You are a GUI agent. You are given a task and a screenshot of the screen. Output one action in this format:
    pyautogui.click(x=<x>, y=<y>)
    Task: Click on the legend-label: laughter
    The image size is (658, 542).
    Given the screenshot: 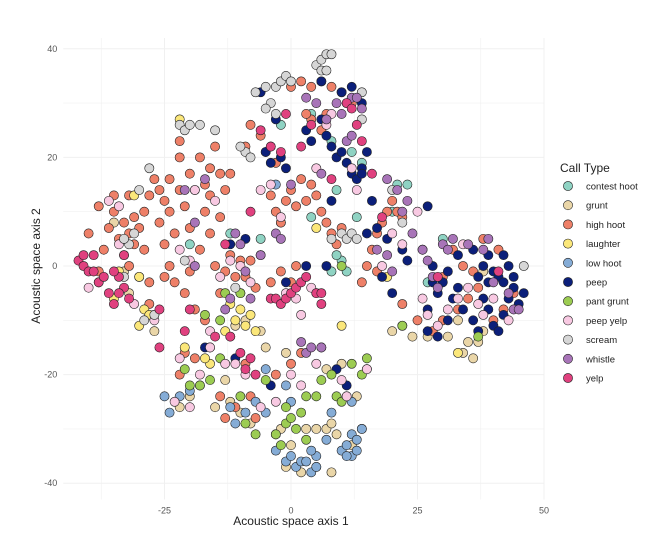 What is the action you would take?
    pyautogui.click(x=603, y=244)
    